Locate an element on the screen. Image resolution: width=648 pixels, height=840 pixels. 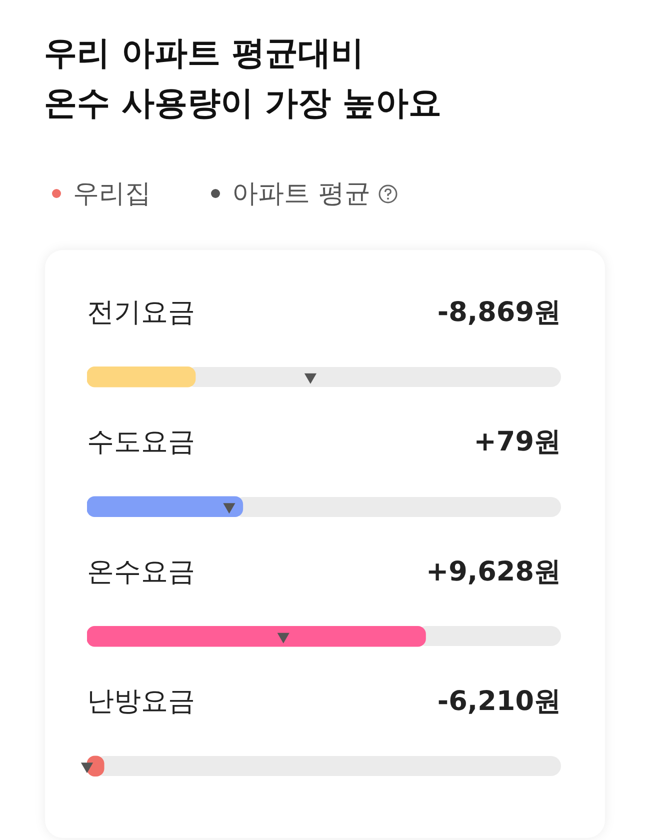
text: +79원 is located at coordinates (517, 442).